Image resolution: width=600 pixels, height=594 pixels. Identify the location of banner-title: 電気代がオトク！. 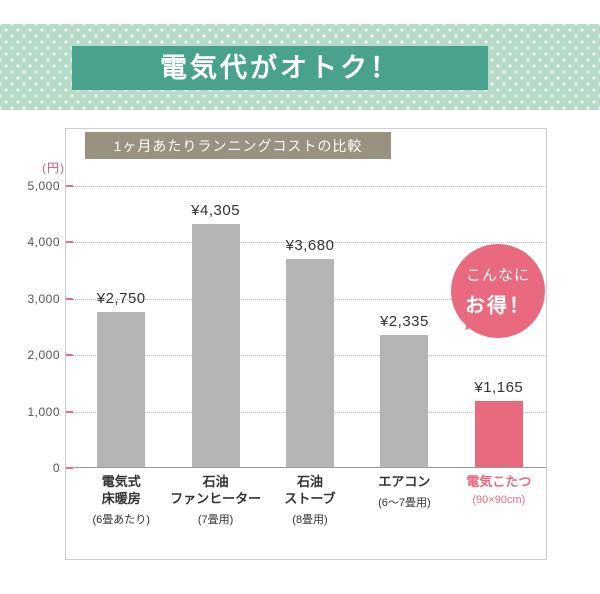
(280, 67).